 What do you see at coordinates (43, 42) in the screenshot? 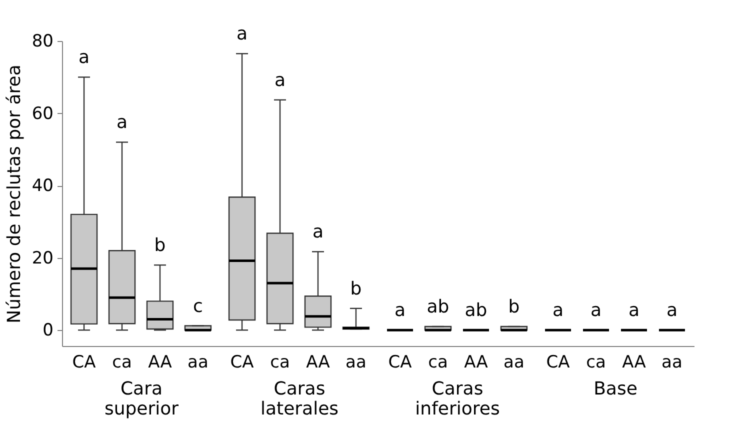
I see `y-tick-label: 80` at bounding box center [43, 42].